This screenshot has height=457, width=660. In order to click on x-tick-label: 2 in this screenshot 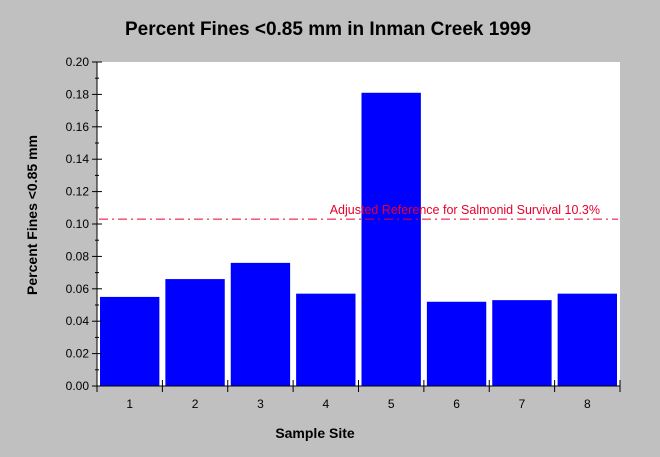, I will do `click(195, 404)`.